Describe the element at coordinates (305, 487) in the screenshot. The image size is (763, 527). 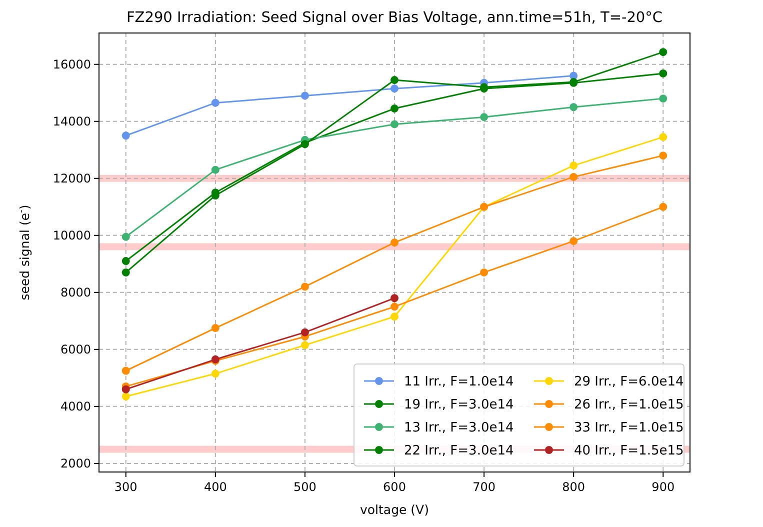
I see `x-tick-label: 500` at that location.